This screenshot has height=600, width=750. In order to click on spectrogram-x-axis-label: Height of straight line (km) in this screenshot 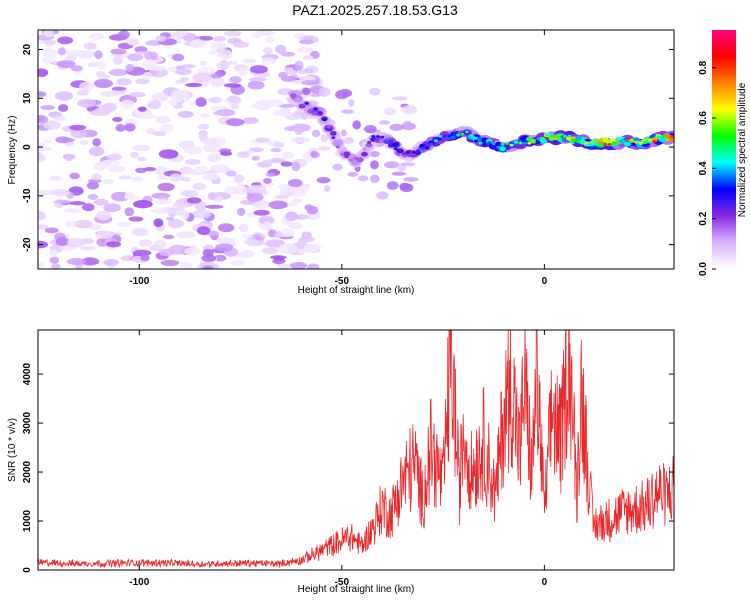, I will do `click(356, 290)`.